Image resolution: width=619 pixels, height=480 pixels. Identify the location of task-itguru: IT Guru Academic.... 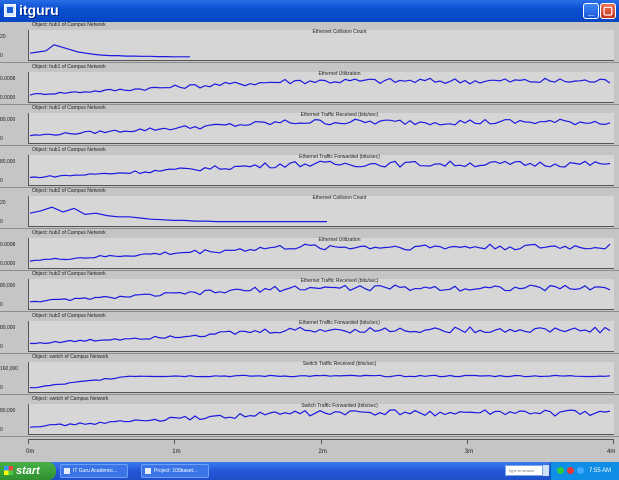
(94, 471).